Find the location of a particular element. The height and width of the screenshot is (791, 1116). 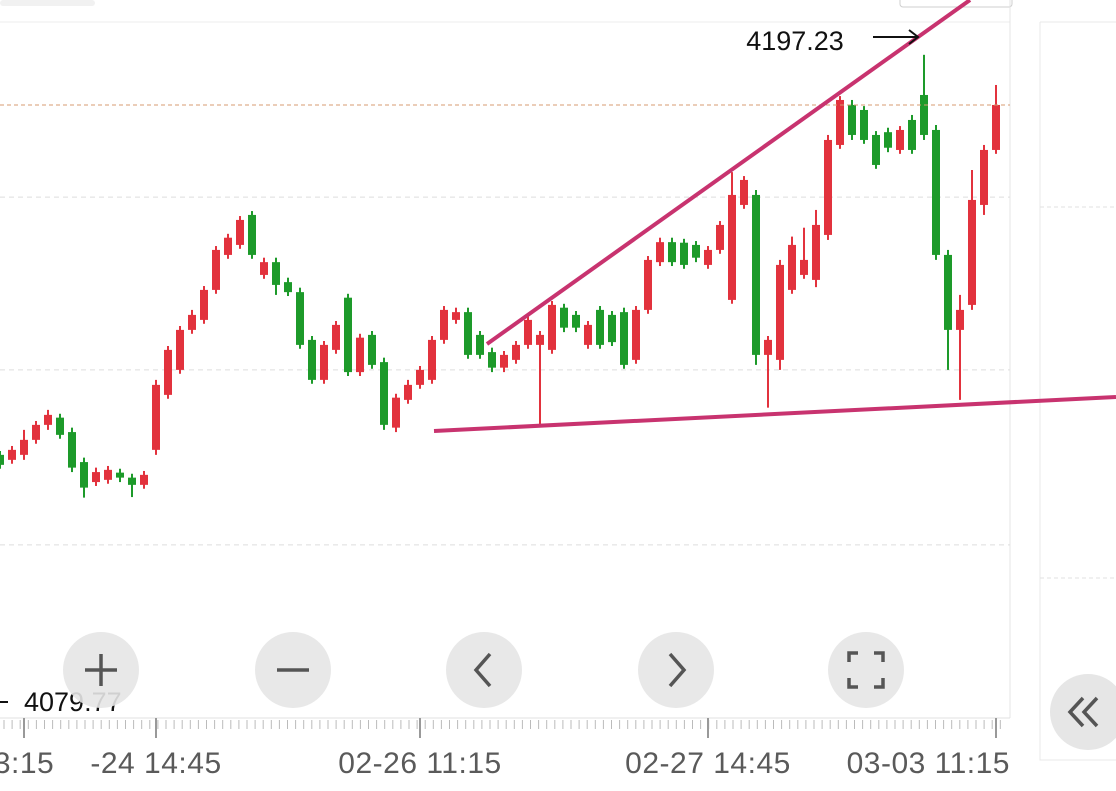

x-tick-label: -24 14:45 is located at coordinates (155, 763).